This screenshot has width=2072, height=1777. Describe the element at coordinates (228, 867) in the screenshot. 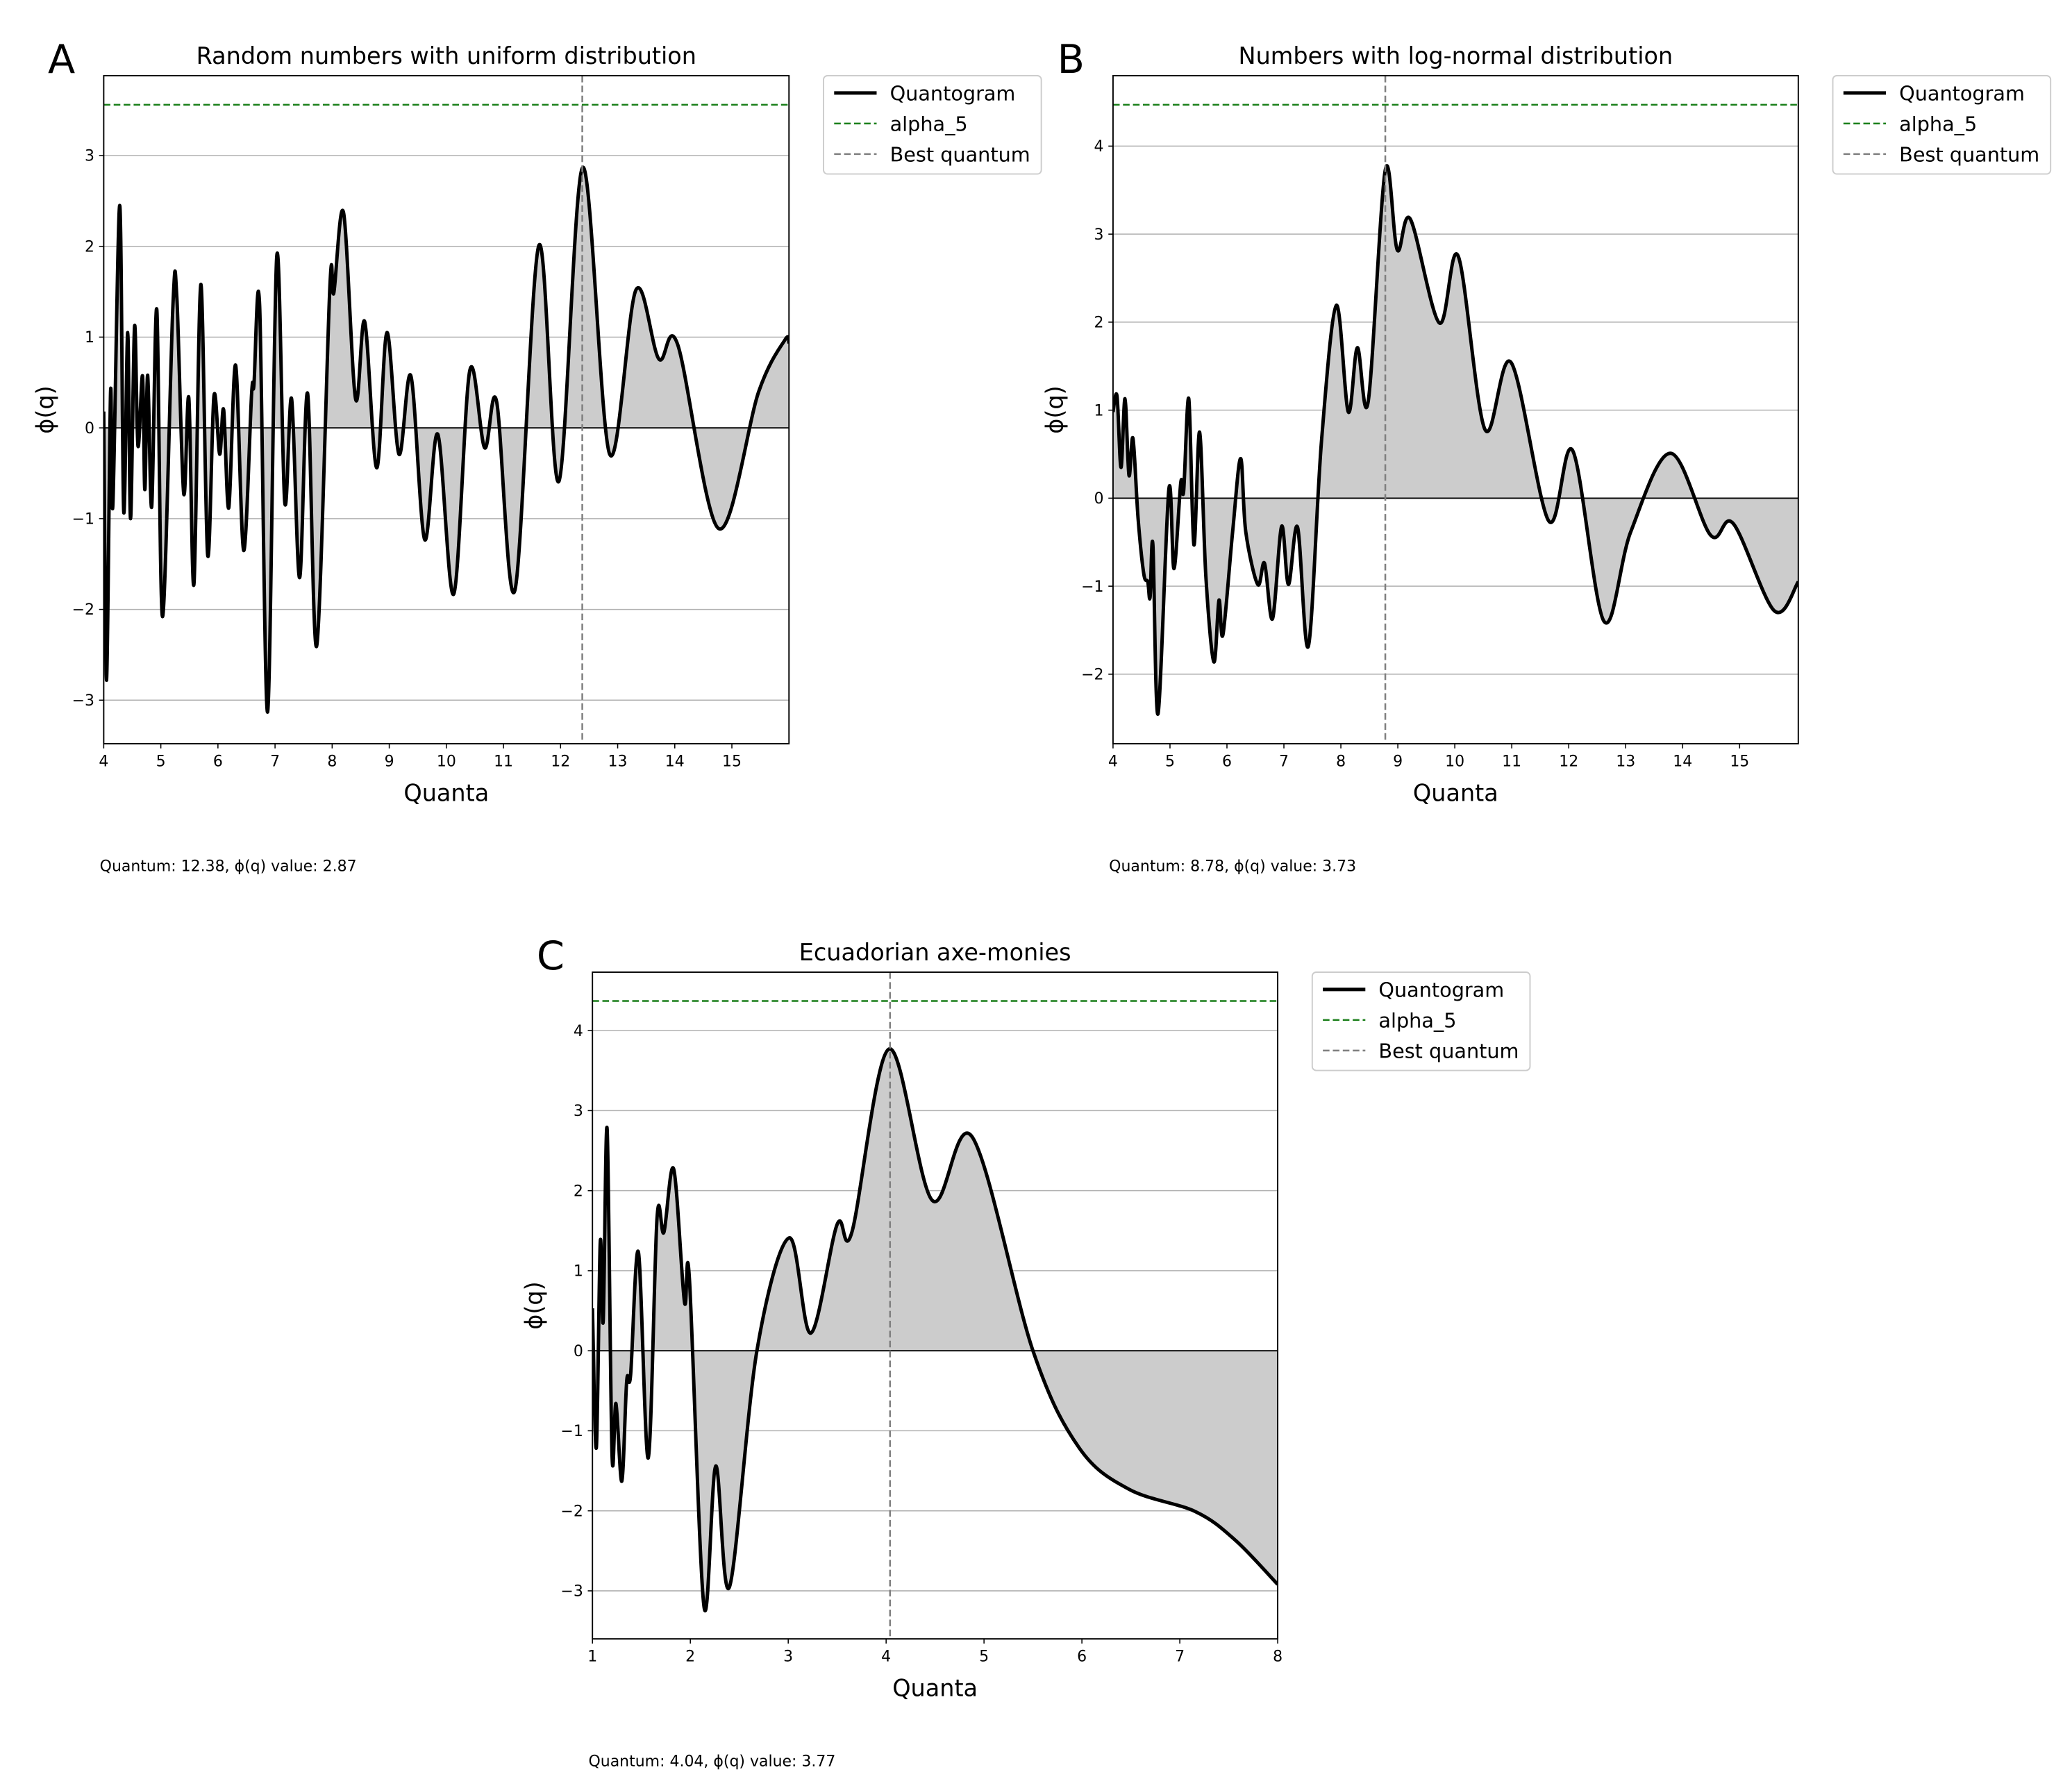

I see `annotation: Quantum: 12.38, ϕ(q) value: 2.87` at that location.